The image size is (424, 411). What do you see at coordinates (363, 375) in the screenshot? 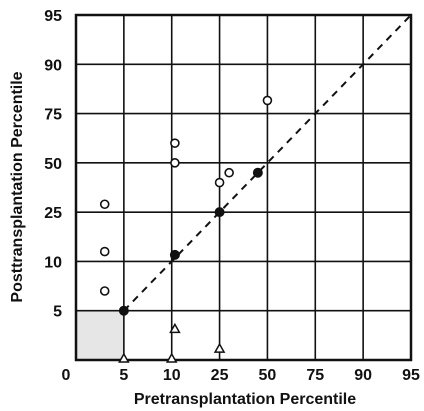
I see `x-tick-label: 90` at bounding box center [363, 375].